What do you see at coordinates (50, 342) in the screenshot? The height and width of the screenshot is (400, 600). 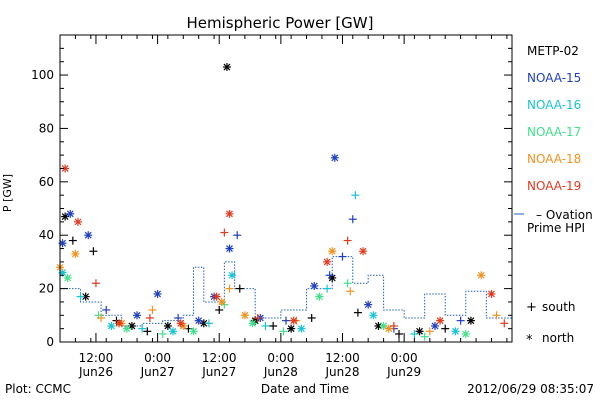 I see `y-tick-label: 0` at bounding box center [50, 342].